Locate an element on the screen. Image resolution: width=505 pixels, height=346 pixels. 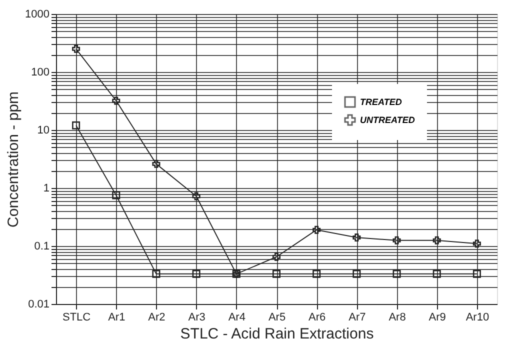
y-tick-label: 1000 is located at coordinates (37, 14).